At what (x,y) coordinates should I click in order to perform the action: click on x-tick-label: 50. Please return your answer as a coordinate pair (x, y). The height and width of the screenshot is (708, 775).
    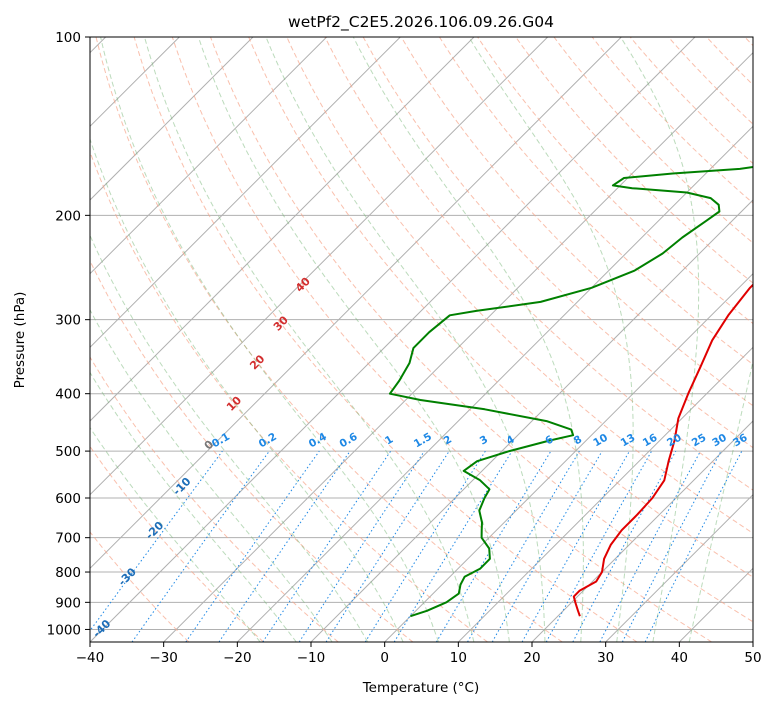
    Looking at the image, I should click on (752, 658).